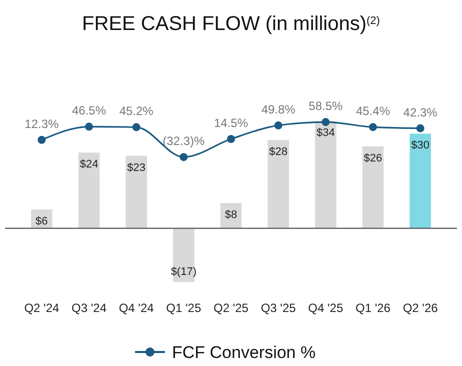  What do you see at coordinates (244, 352) in the screenshot?
I see `legend-label: FCF Conversion %` at bounding box center [244, 352].